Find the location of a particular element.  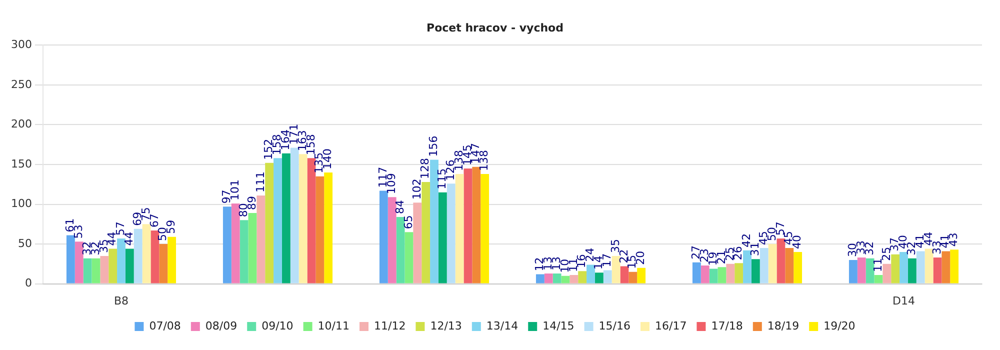

y-tick-label: 50 is located at coordinates (25, 243).